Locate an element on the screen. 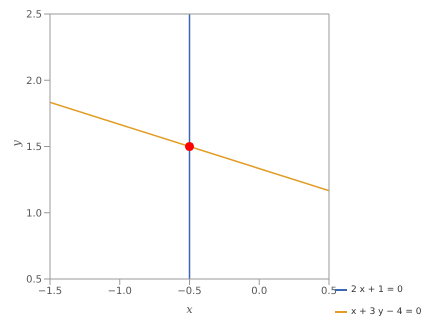 The height and width of the screenshot is (329, 427). y-tick-label: 0.5 is located at coordinates (34, 280).